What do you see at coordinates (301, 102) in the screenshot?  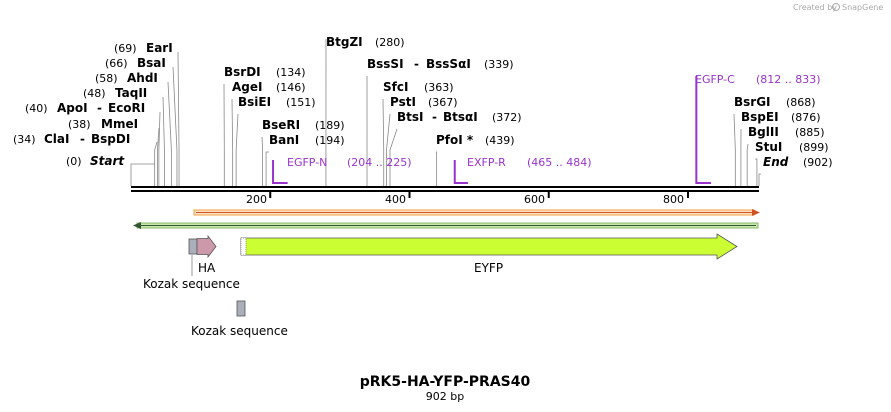 I see `enzyme-pos-bsiei: (151)` at bounding box center [301, 102].